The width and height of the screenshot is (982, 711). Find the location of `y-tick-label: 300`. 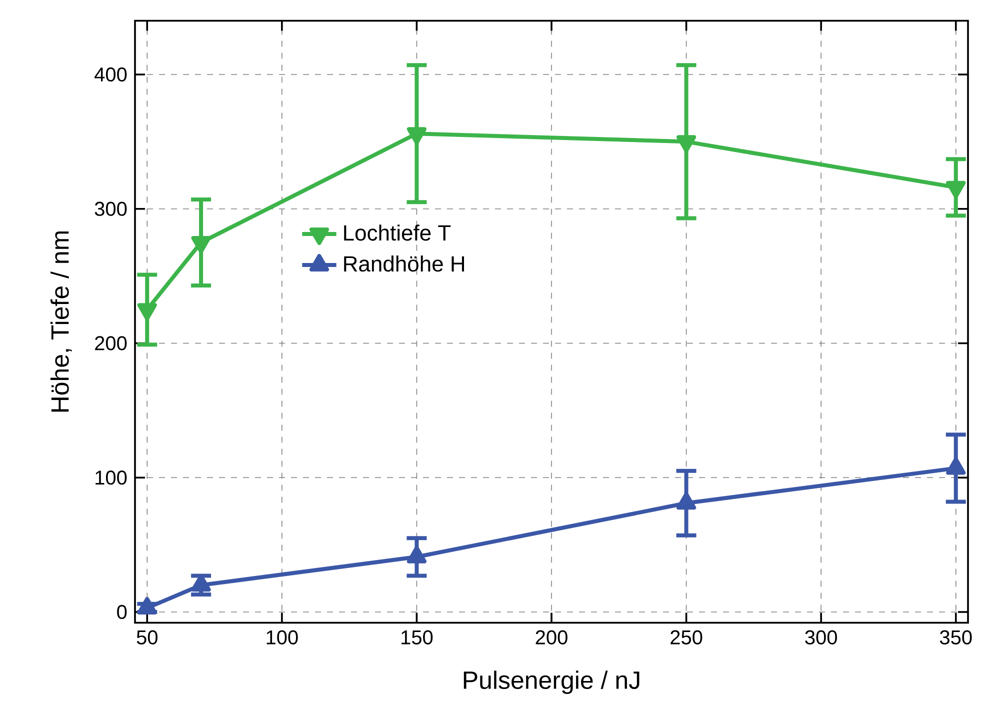

y-tick-label: 300 is located at coordinates (110, 209).